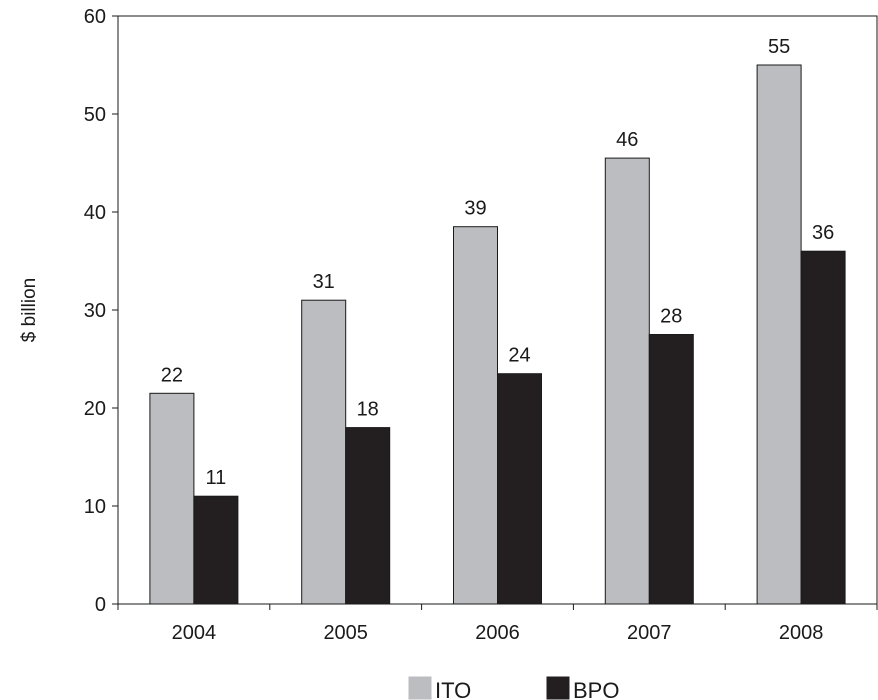  Describe the element at coordinates (497, 633) in the screenshot. I see `x-tick-label: 2006` at that location.